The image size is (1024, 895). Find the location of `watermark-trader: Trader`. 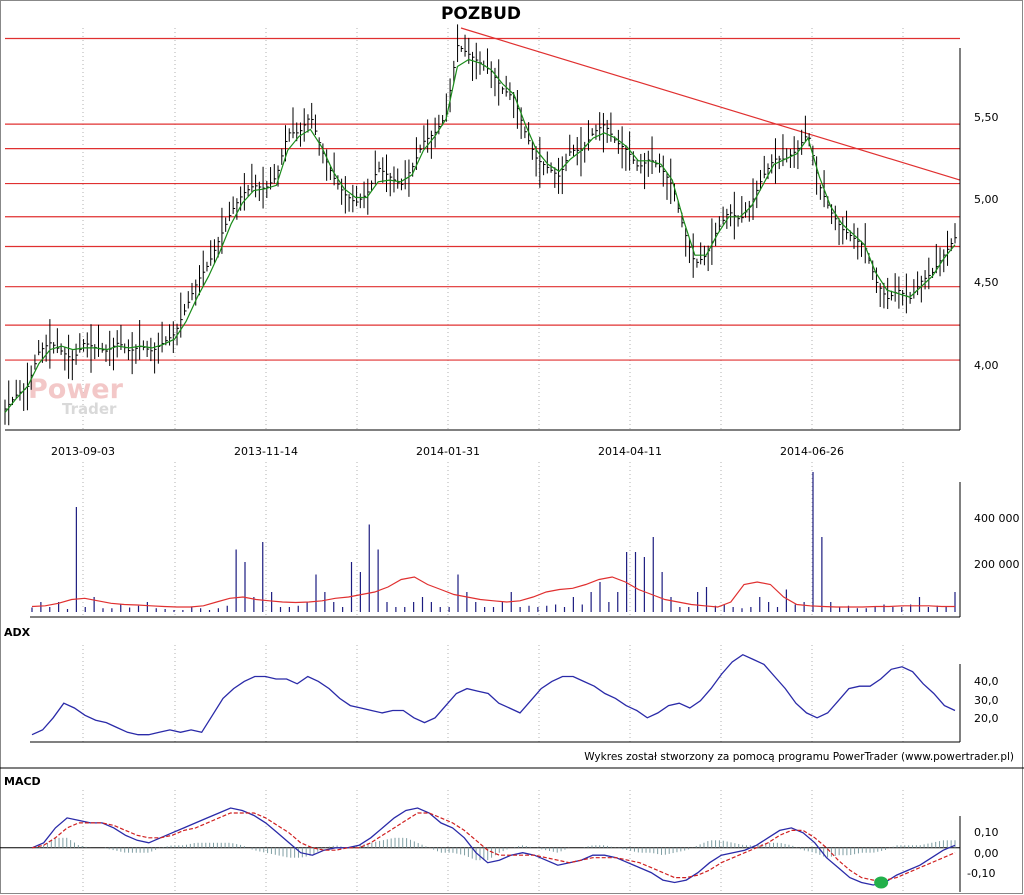

watermark-trader: Trader is located at coordinates (89, 409).